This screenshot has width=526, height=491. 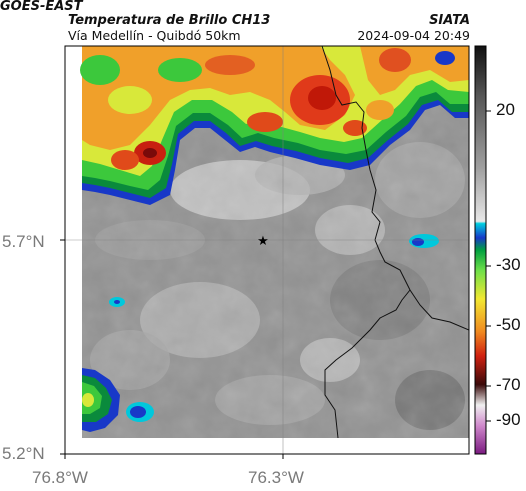 I want to click on cold-cell-east, so click(x=424, y=241).